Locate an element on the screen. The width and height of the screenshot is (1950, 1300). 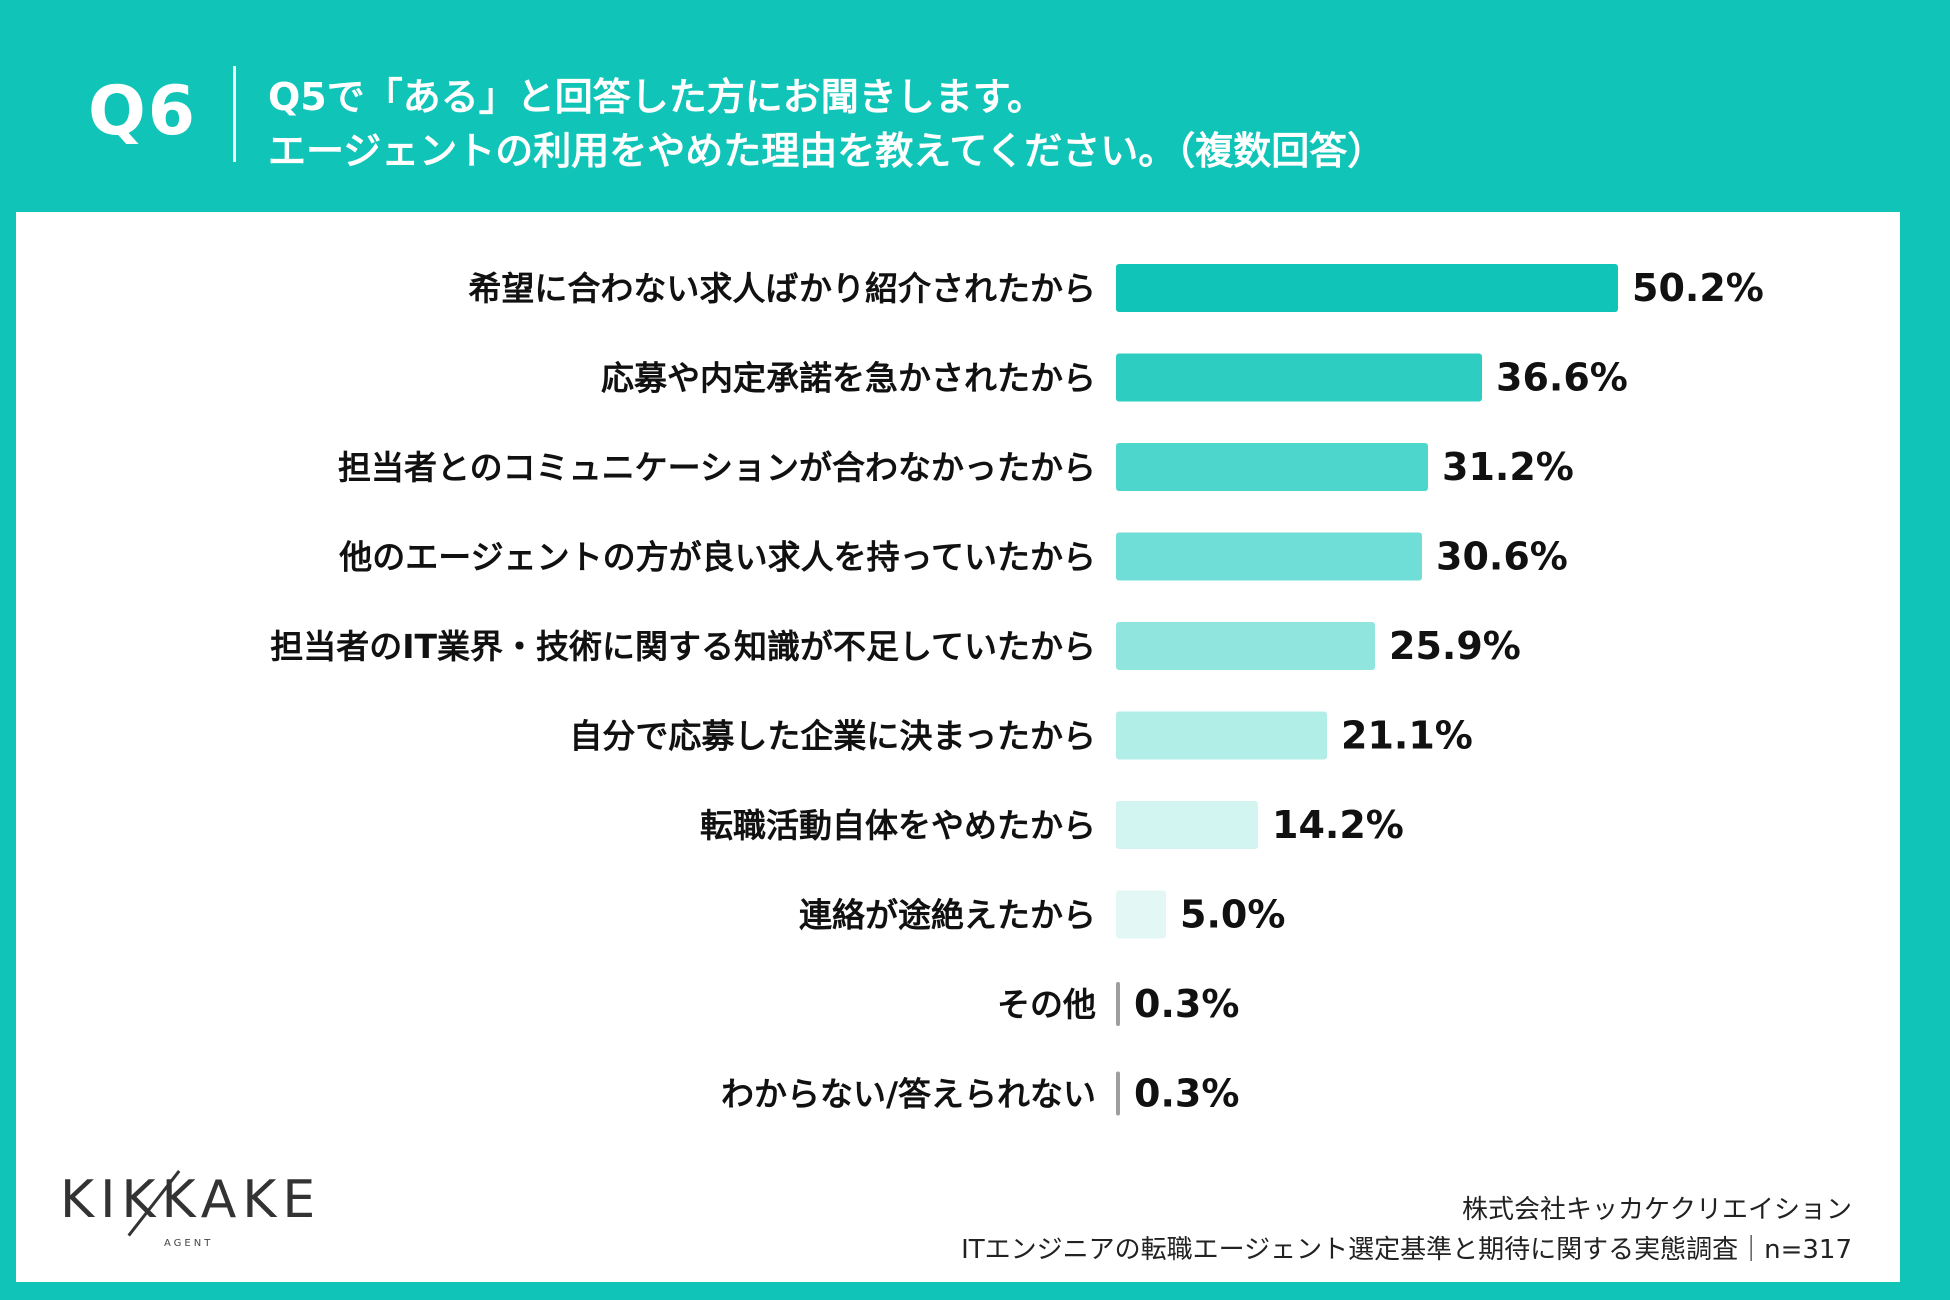
value-label: 5.0% is located at coordinates (1232, 915).